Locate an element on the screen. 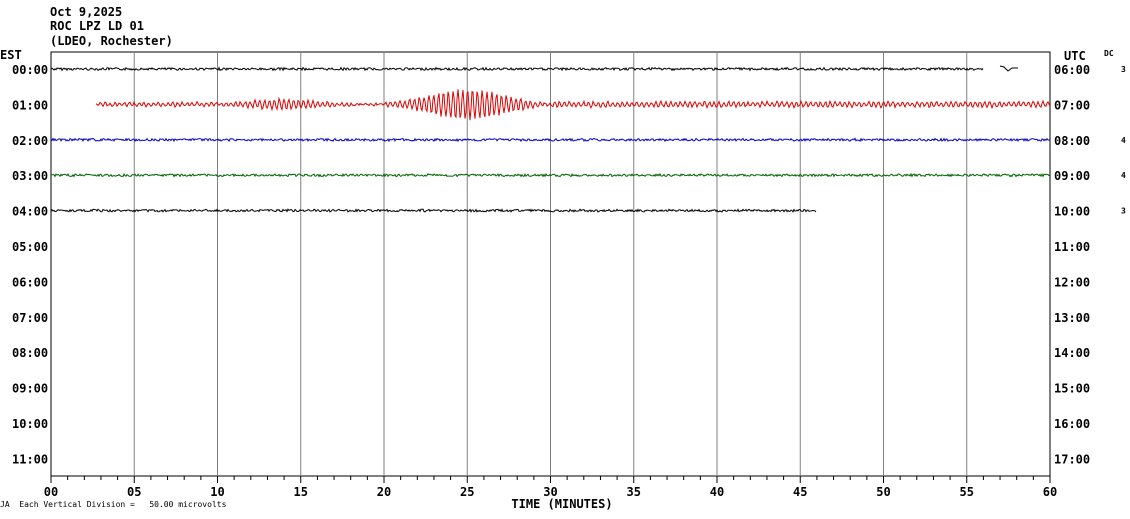 The height and width of the screenshot is (519, 1130). x-axis-title: TIME (MINUTES) is located at coordinates (561, 504).